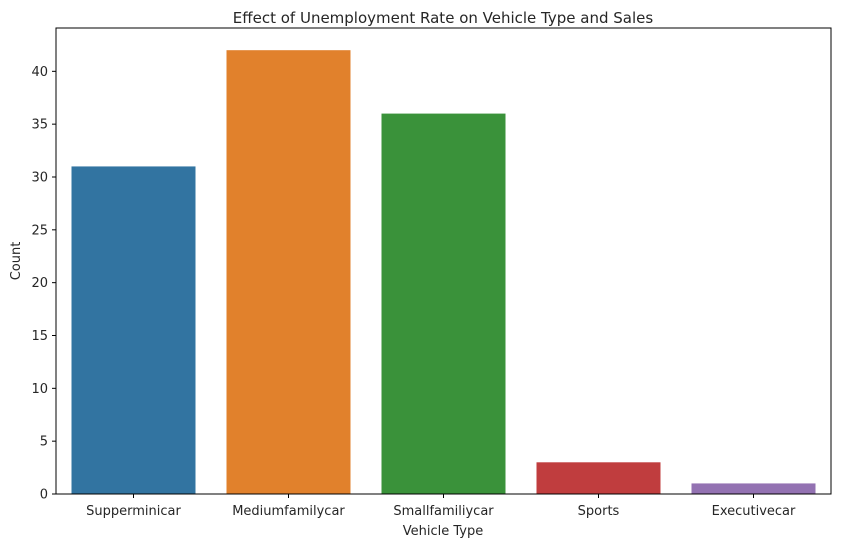 This screenshot has width=841, height=547. What do you see at coordinates (133, 330) in the screenshot?
I see `bar-supperminicar` at bounding box center [133, 330].